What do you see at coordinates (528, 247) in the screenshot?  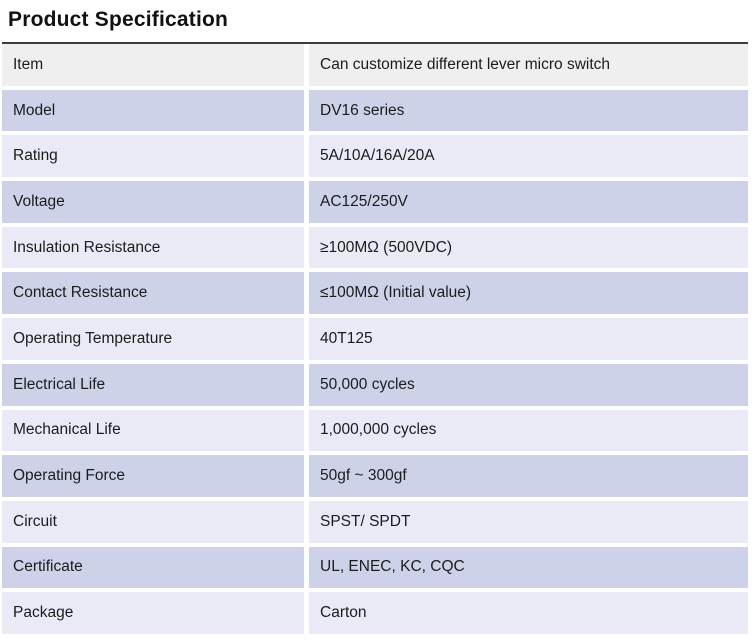 I see `spec-value: ≥100MΩ (500VDC)` at bounding box center [528, 247].